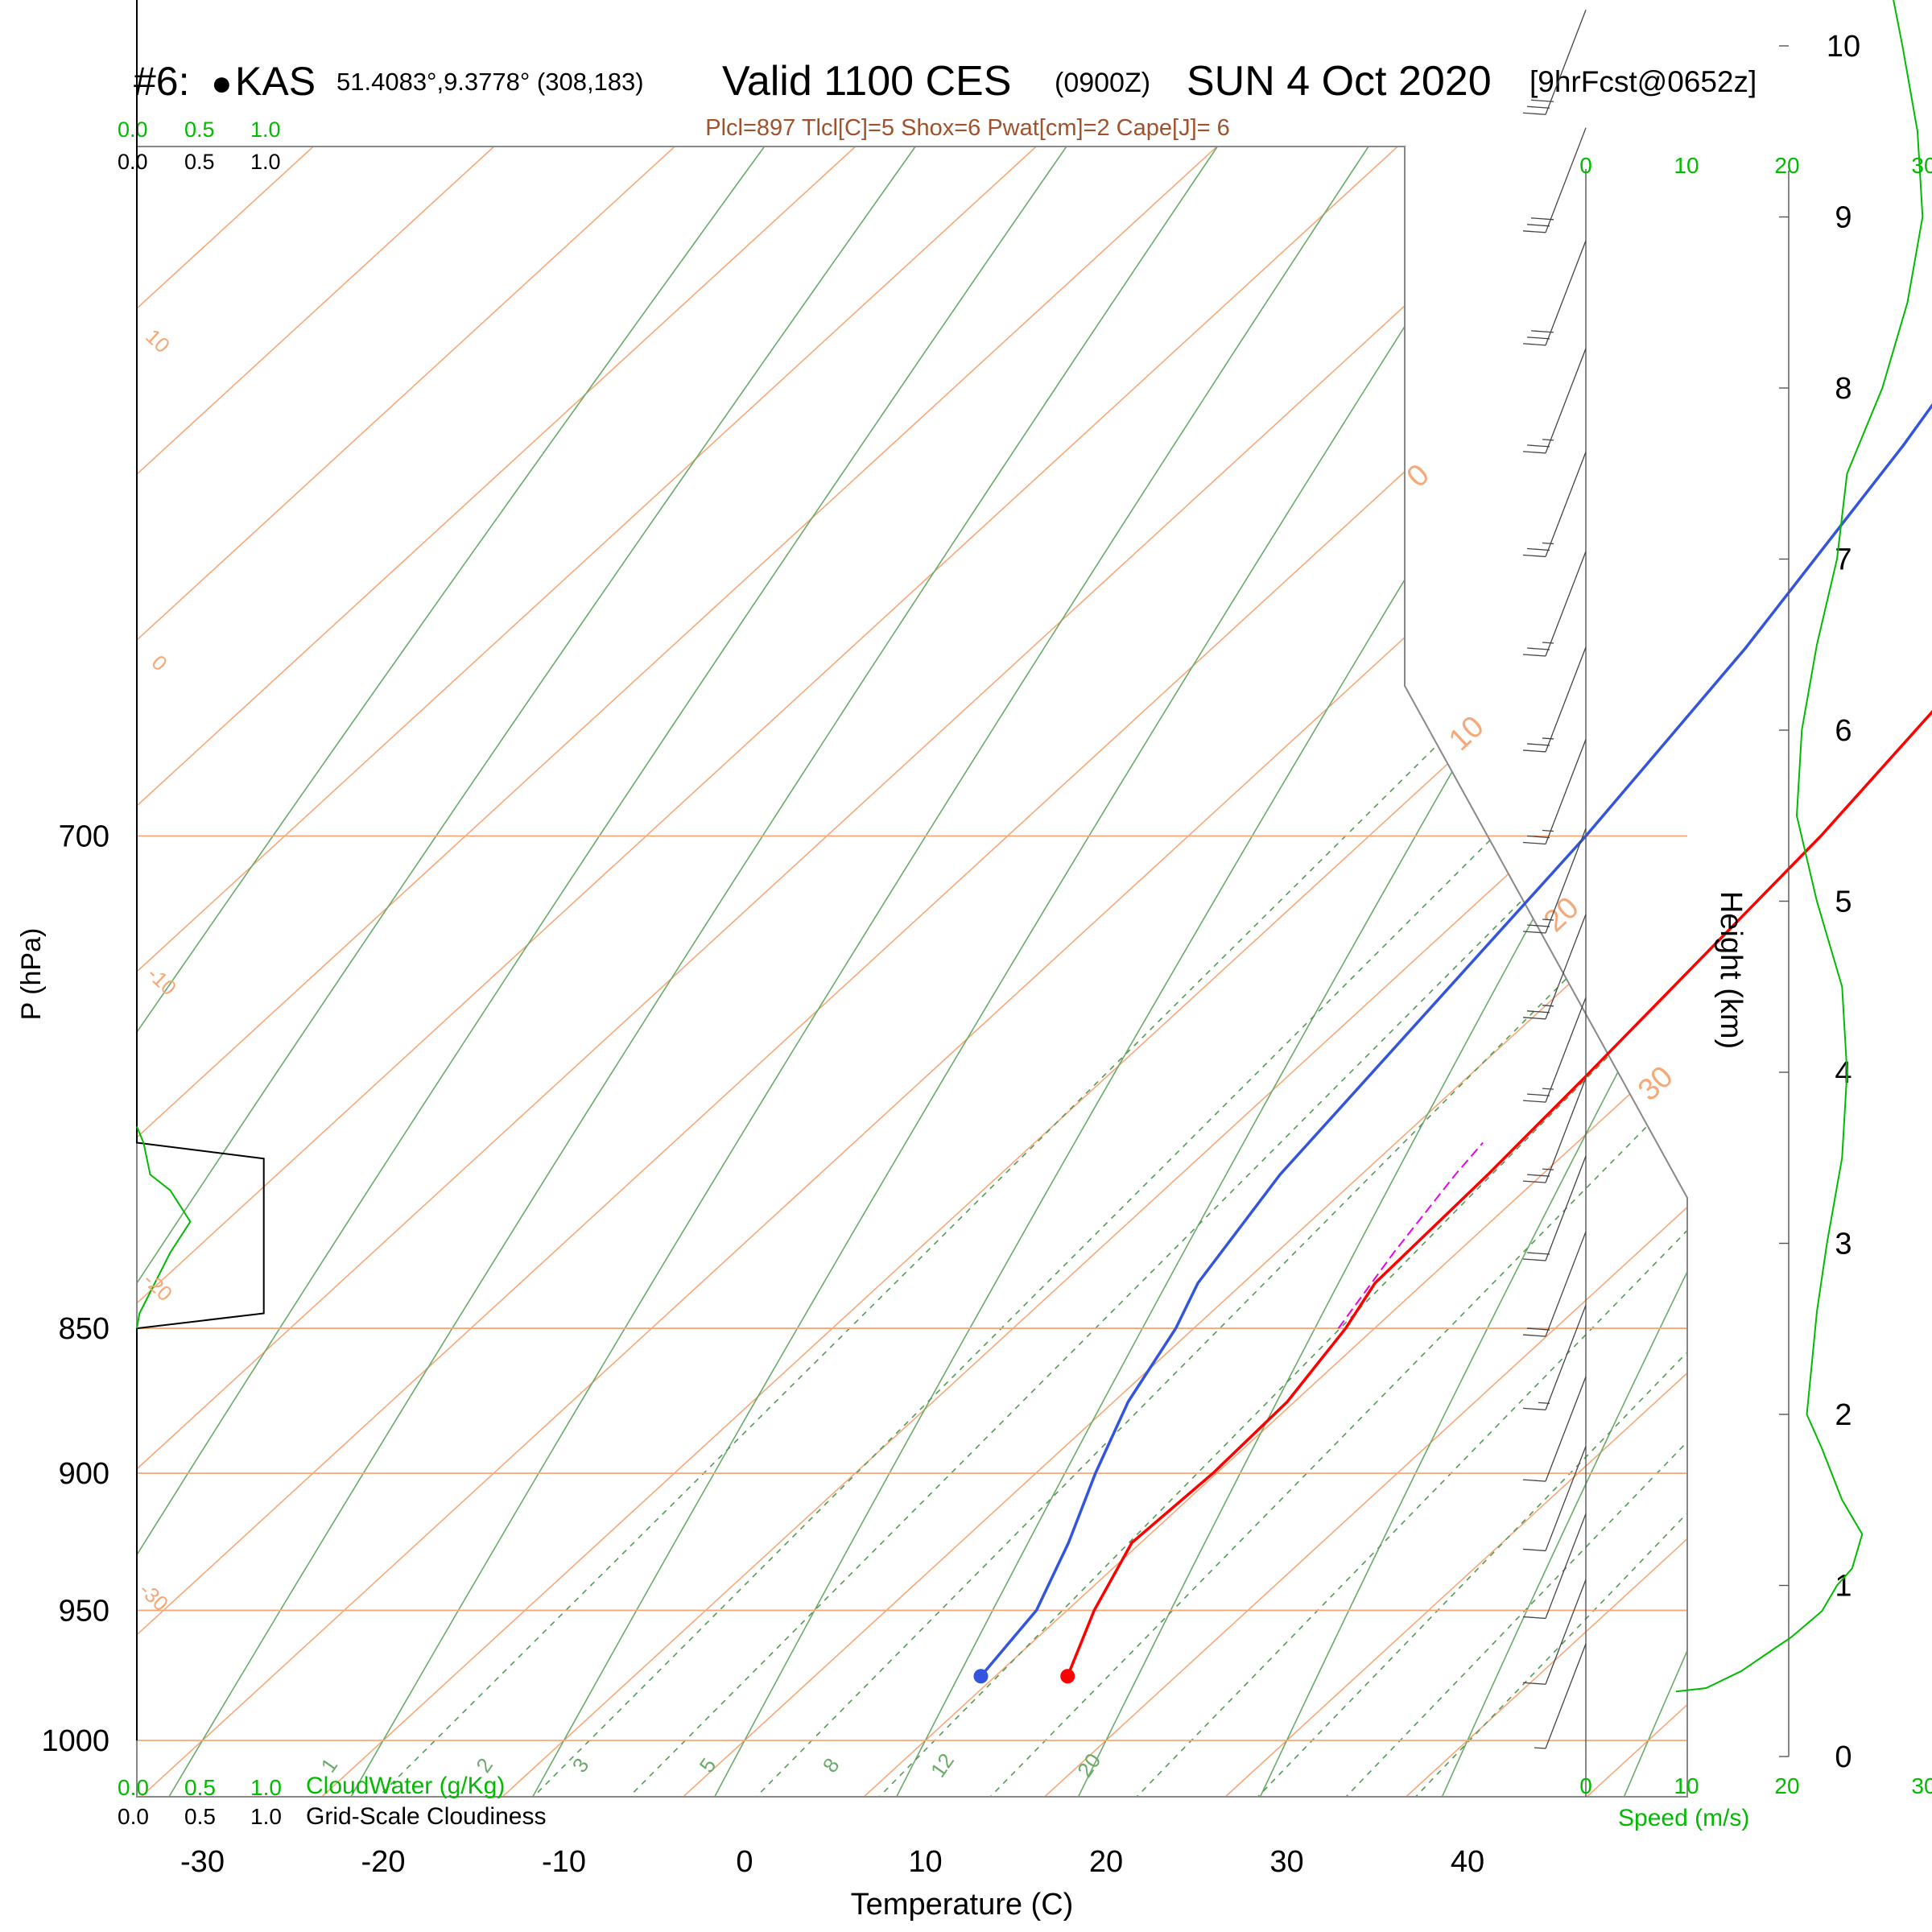 This screenshot has width=1932, height=1932. I want to click on dry-adiabat-line, so click(1925, 966).